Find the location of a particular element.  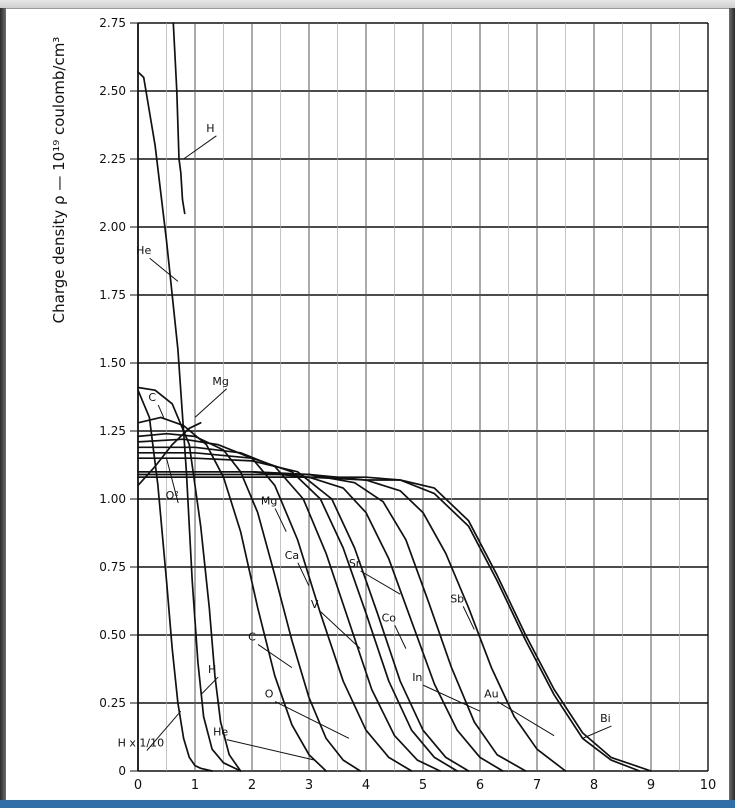

x-tick-label: 4 is located at coordinates (366, 785).